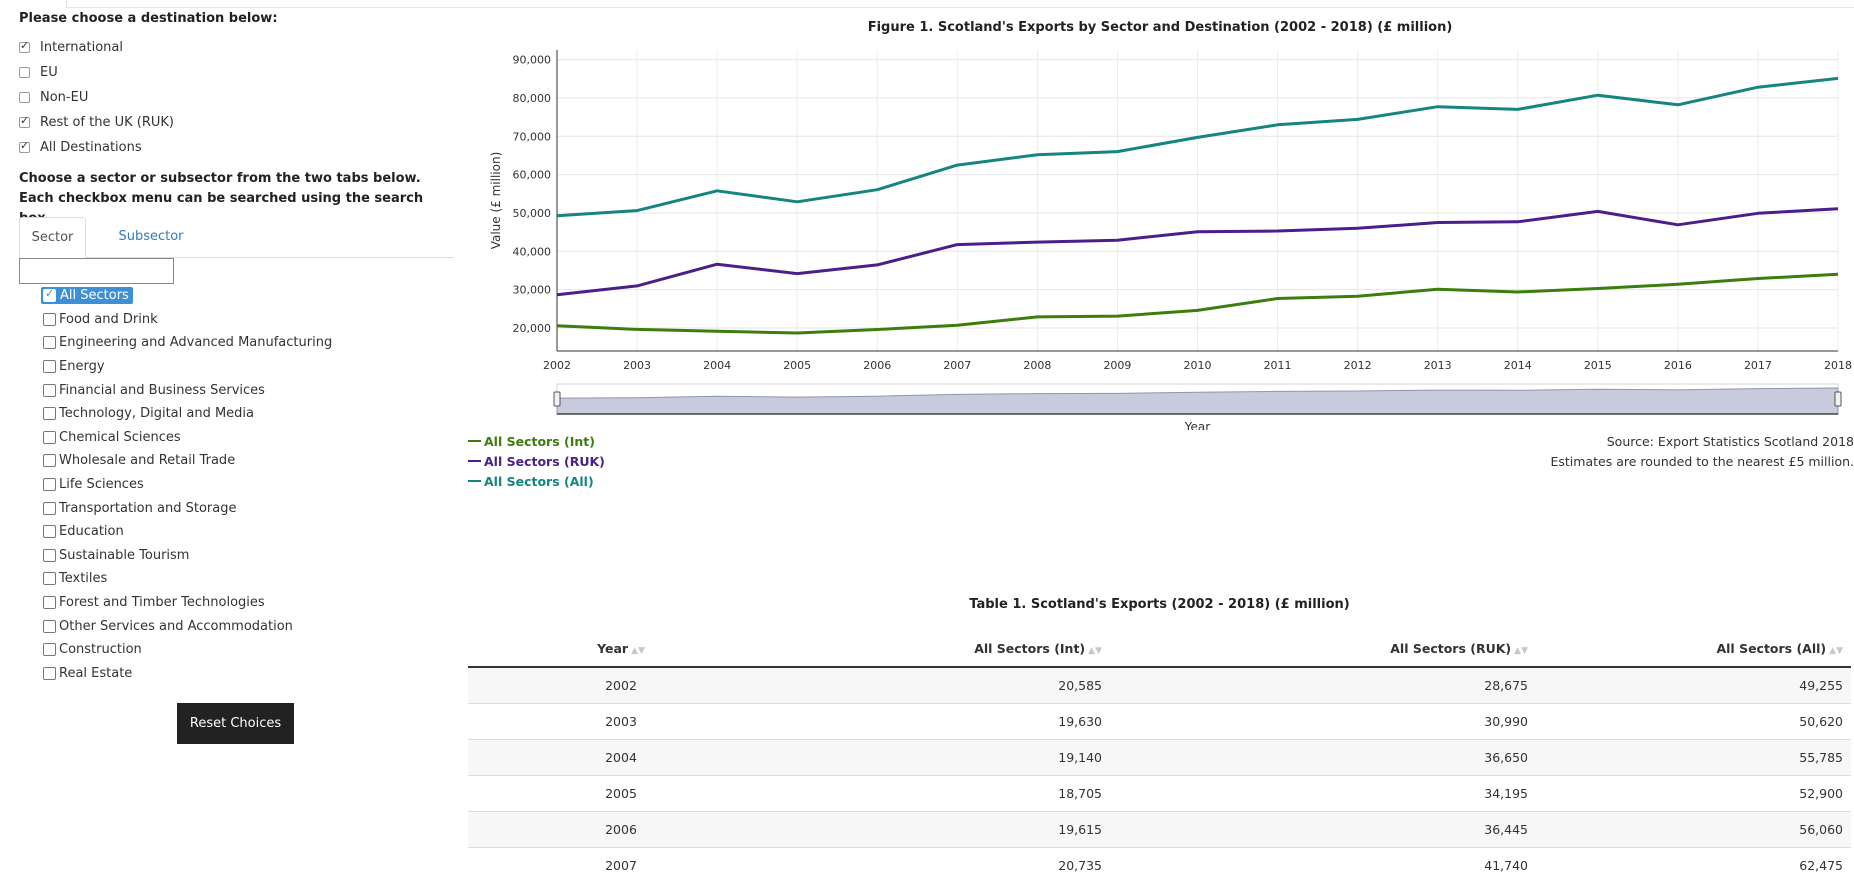 This screenshot has width=1854, height=883. Describe the element at coordinates (187, 626) in the screenshot. I see `sector-option: Other Services and Accommodation` at that location.